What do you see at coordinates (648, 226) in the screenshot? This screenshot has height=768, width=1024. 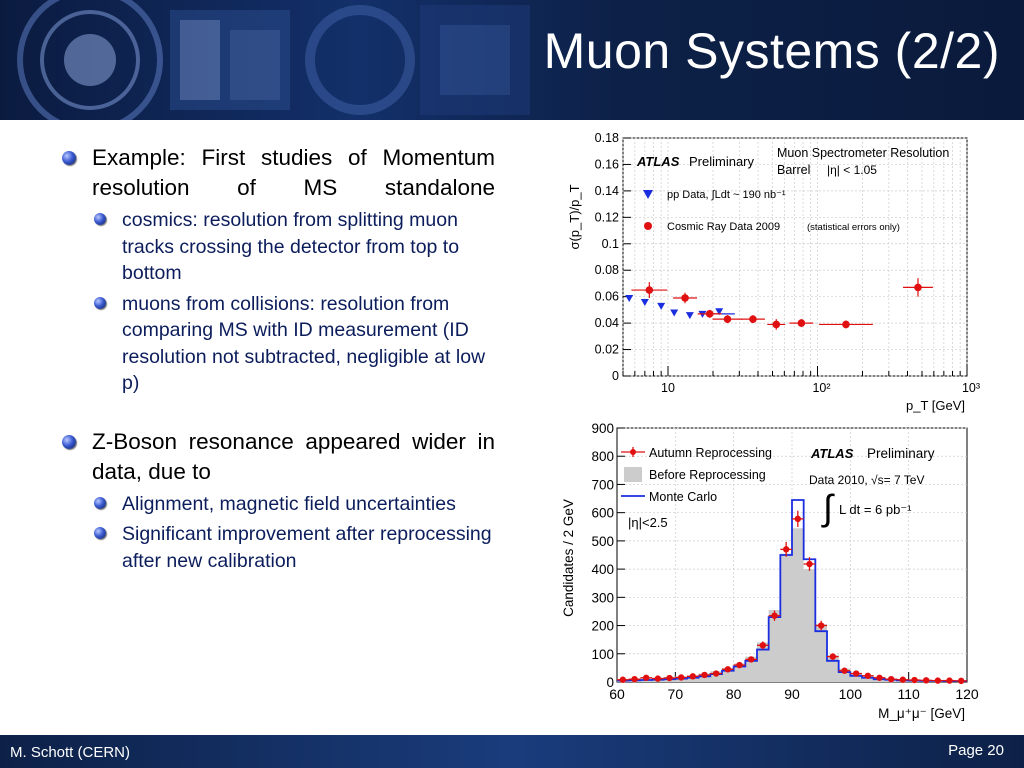 I see `legend-marker-cosmic` at bounding box center [648, 226].